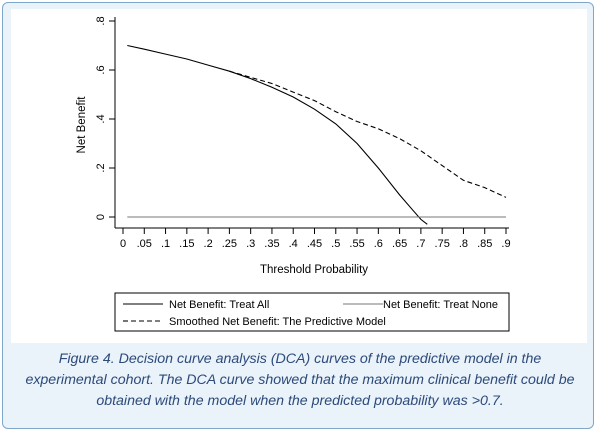 Image resolution: width=598 pixels, height=433 pixels. Describe the element at coordinates (82, 125) in the screenshot. I see `y-axis-label: Net Benefit` at that location.